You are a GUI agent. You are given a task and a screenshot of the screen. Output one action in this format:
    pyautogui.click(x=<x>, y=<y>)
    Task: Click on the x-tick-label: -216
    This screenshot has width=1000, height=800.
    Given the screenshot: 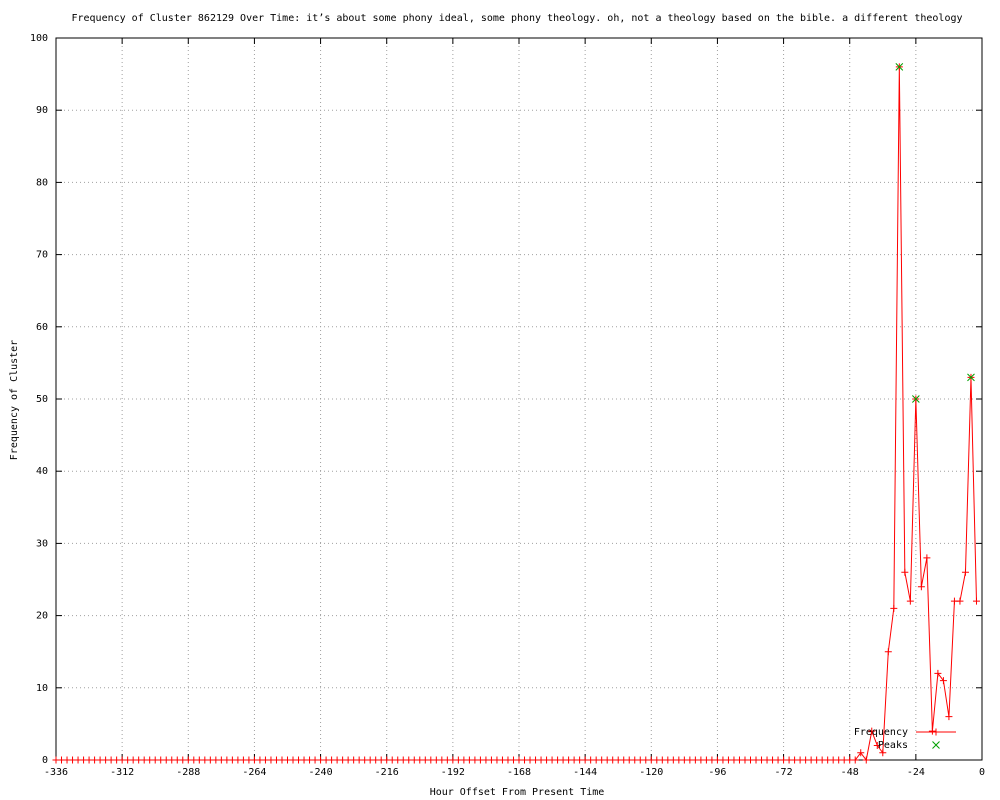 What is the action you would take?
    pyautogui.click(x=387, y=772)
    